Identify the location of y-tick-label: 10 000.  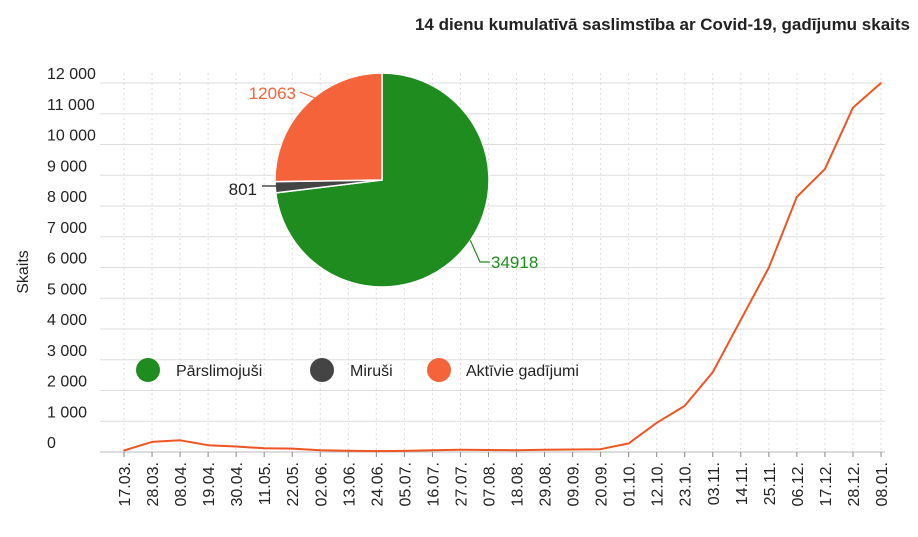
(71, 136).